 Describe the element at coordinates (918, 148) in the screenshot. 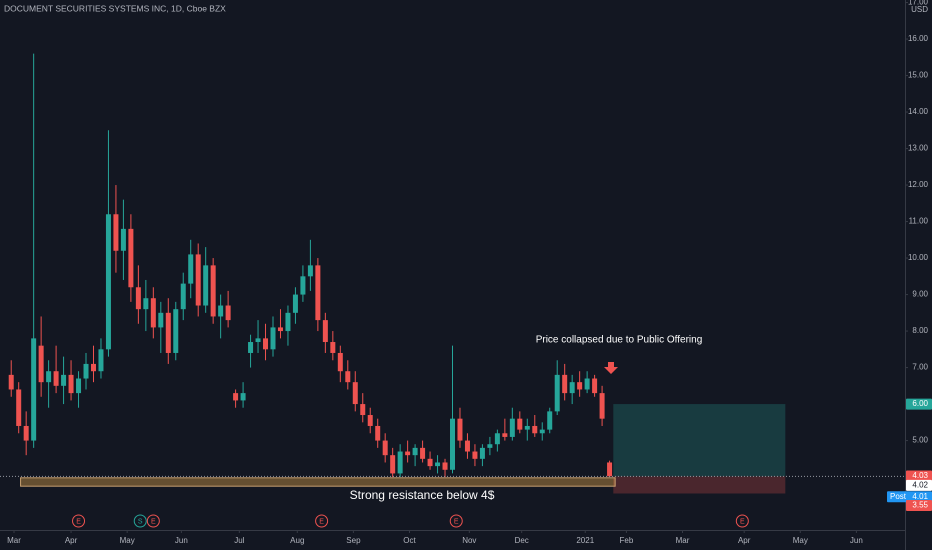

I see `y-tick-label: 13.00` at that location.